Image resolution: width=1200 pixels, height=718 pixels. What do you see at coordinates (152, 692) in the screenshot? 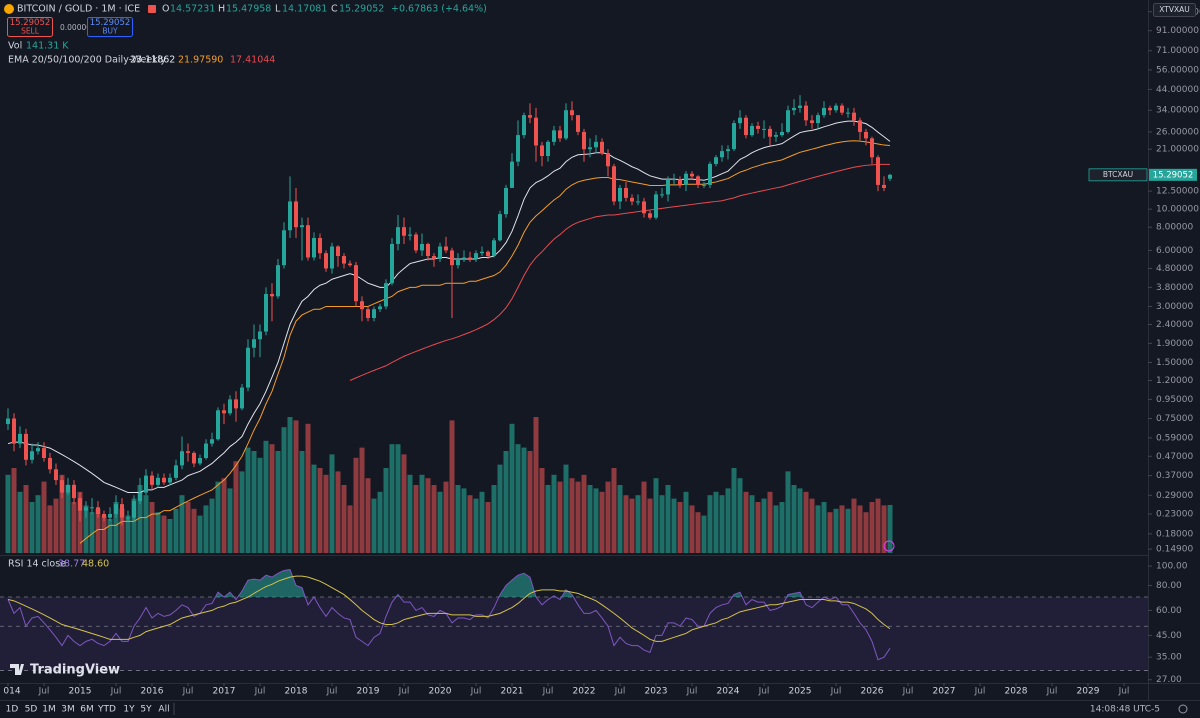
I see `x-tick-label: 2016` at bounding box center [152, 692].